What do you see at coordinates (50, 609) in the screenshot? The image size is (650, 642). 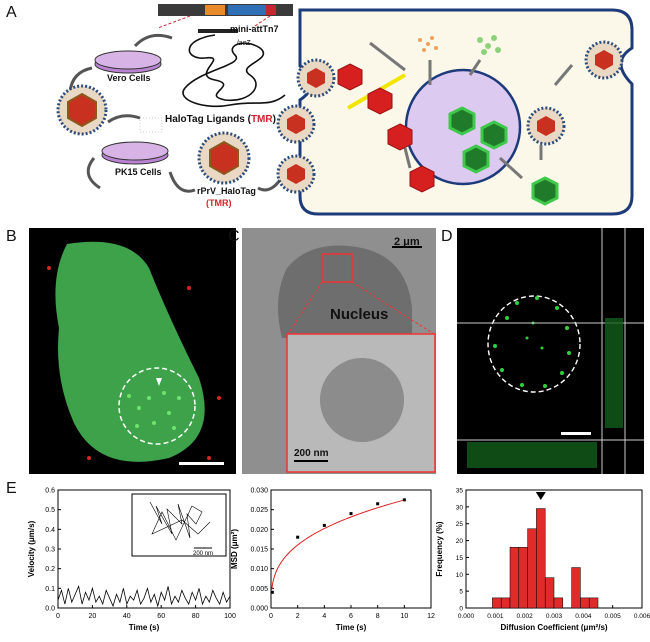 I see `y-tick-label: 0.0` at bounding box center [50, 609].